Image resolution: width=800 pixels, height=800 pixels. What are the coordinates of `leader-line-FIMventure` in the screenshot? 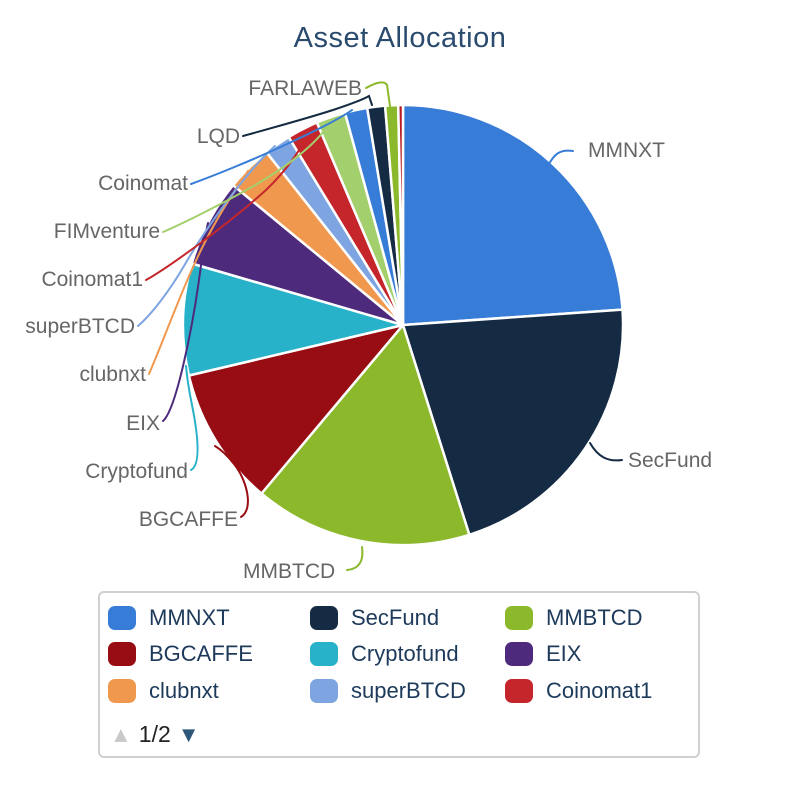 It's located at (247, 176).